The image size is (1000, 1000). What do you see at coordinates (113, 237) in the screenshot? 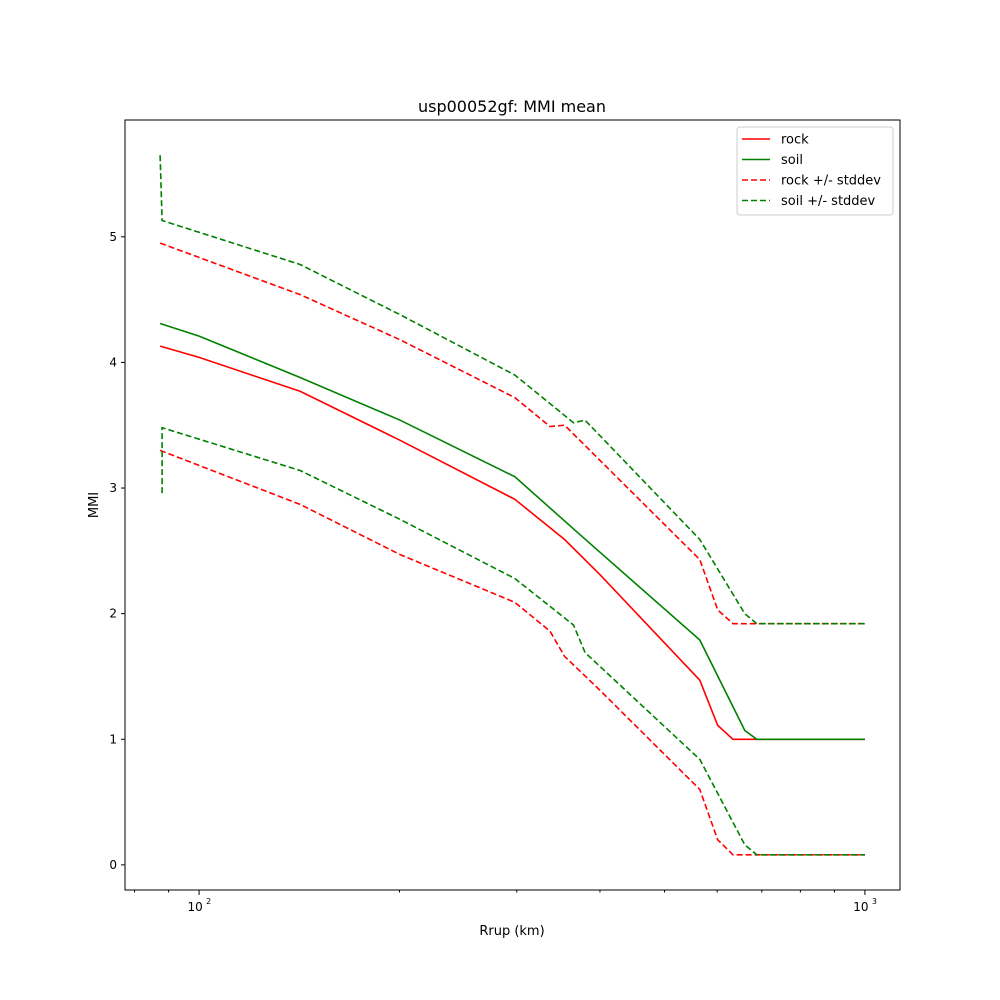
I see `y-tick-label: 5` at bounding box center [113, 237].